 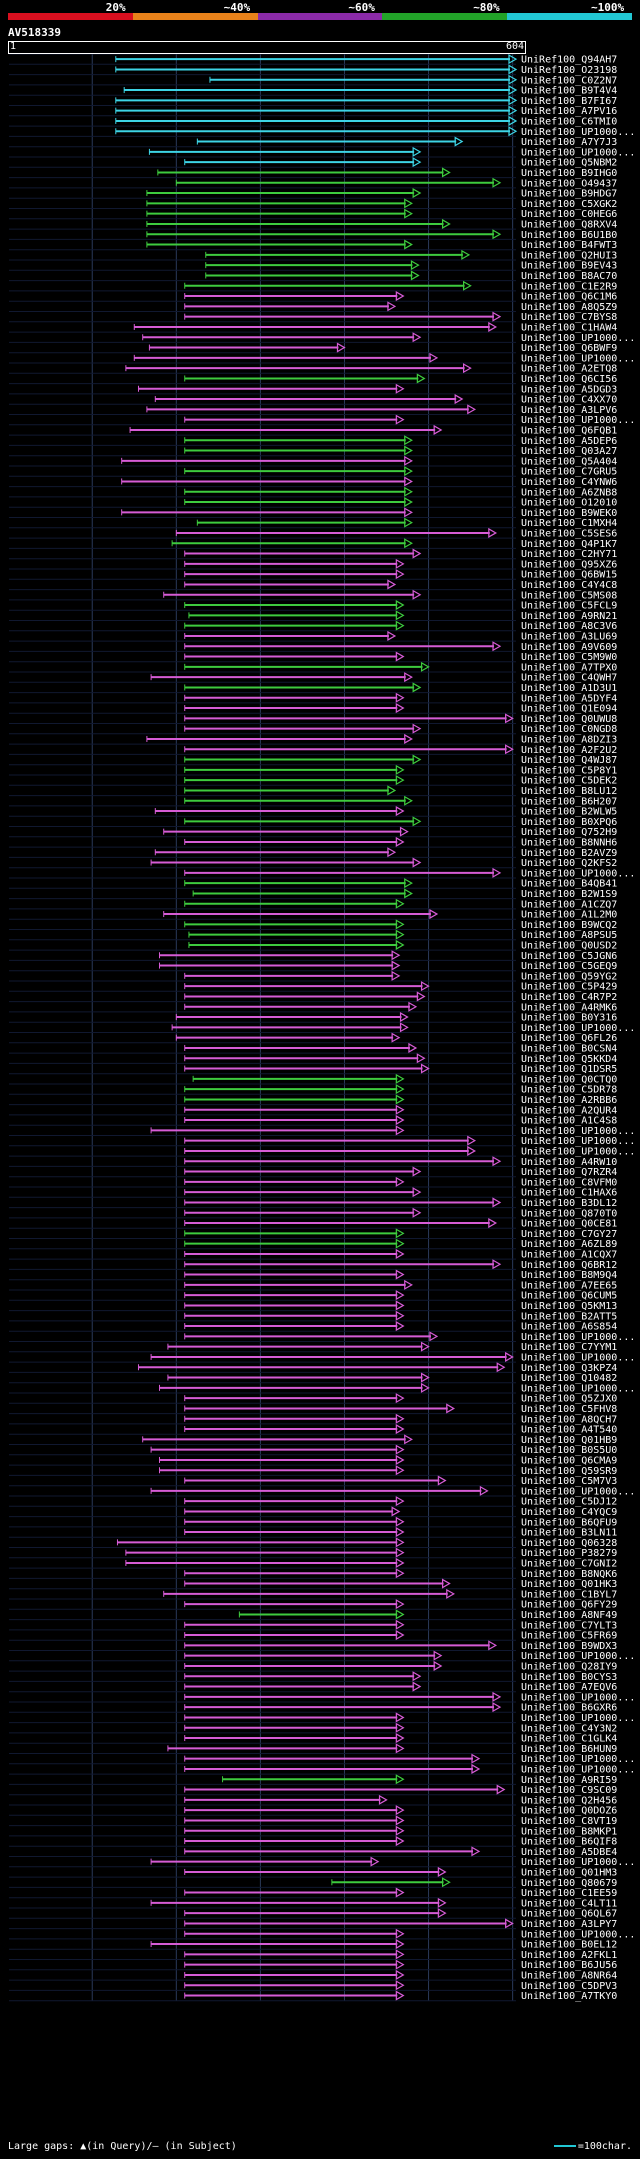 What do you see at coordinates (371, 1563) in the screenshot?
I see `hit-row: UniRef100_C7GNI2` at bounding box center [371, 1563].